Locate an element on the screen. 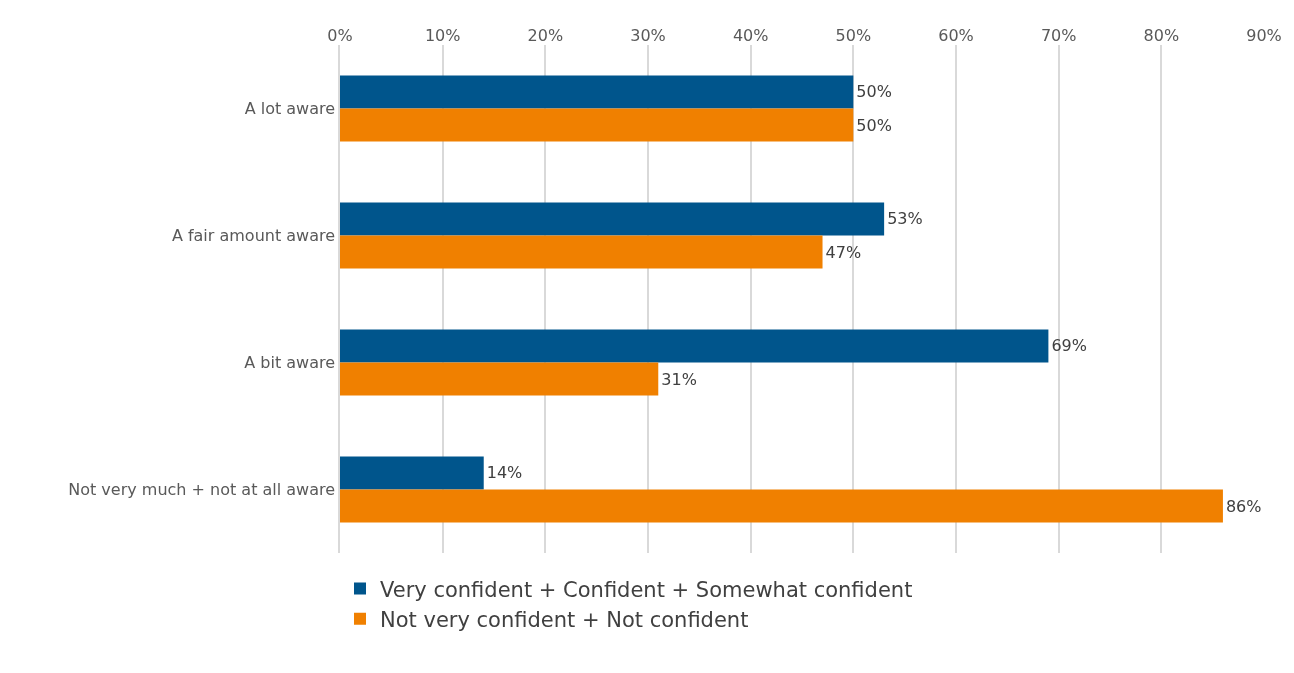  y-tick-label: A fair amount aware is located at coordinates (253, 236).